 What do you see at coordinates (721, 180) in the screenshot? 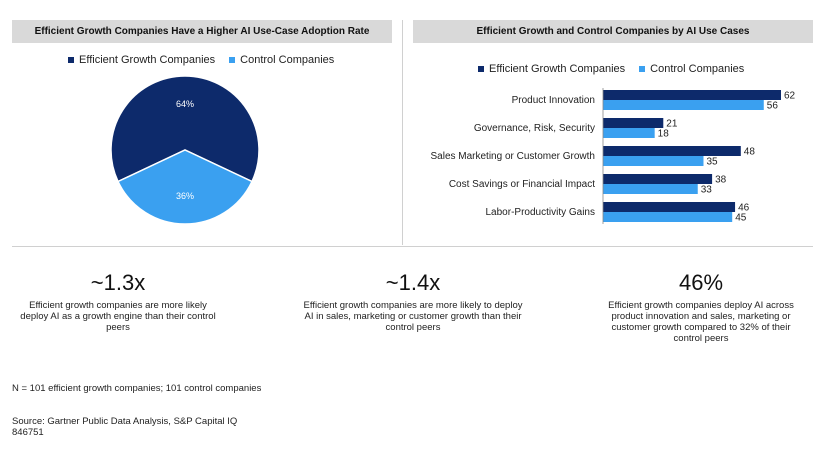
I see `bar-value-label: 38` at bounding box center [721, 180].